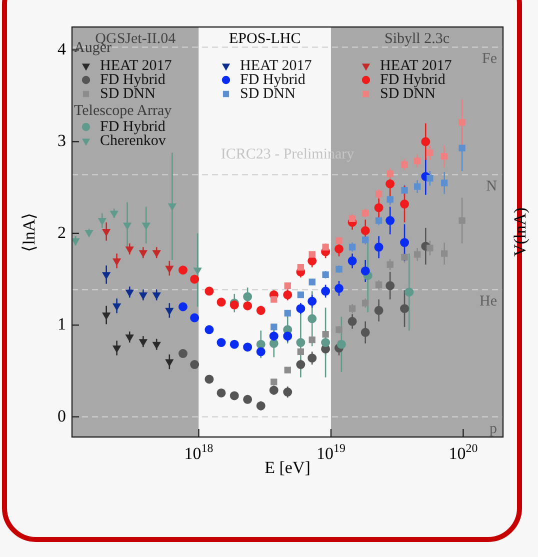 This screenshot has width=538, height=557. Describe the element at coordinates (520, 232) in the screenshot. I see `y2-axis-title: V(lnA)` at that location.